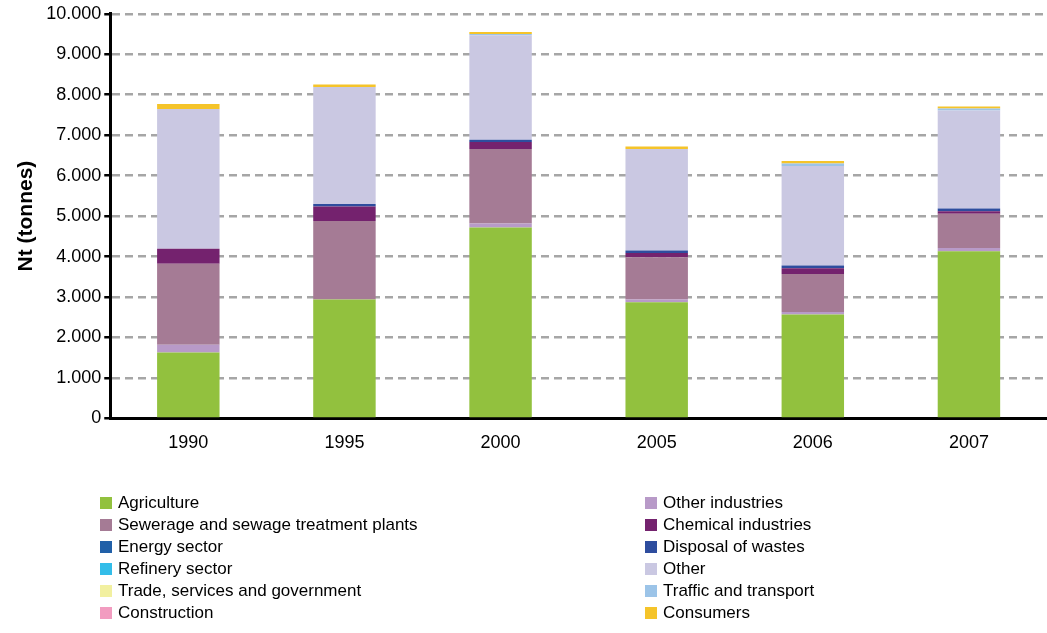 This screenshot has height=633, width=1047. What do you see at coordinates (723, 502) in the screenshot?
I see `legend-label: Other industries` at bounding box center [723, 502].